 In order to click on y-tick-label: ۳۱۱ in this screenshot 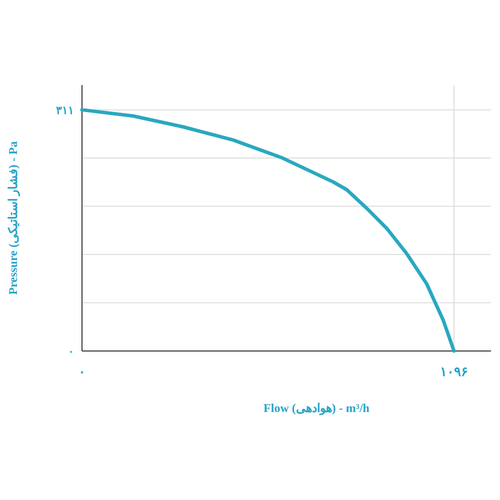, I will do `click(65, 110)`.